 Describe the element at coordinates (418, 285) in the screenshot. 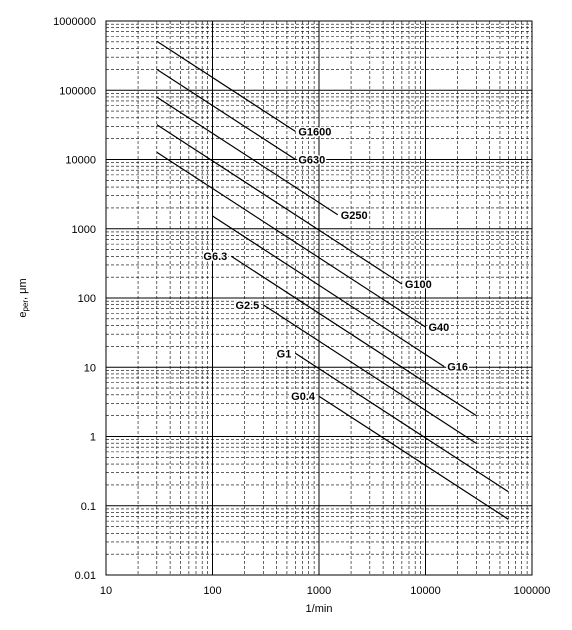

I see `series-label: G100` at that location.